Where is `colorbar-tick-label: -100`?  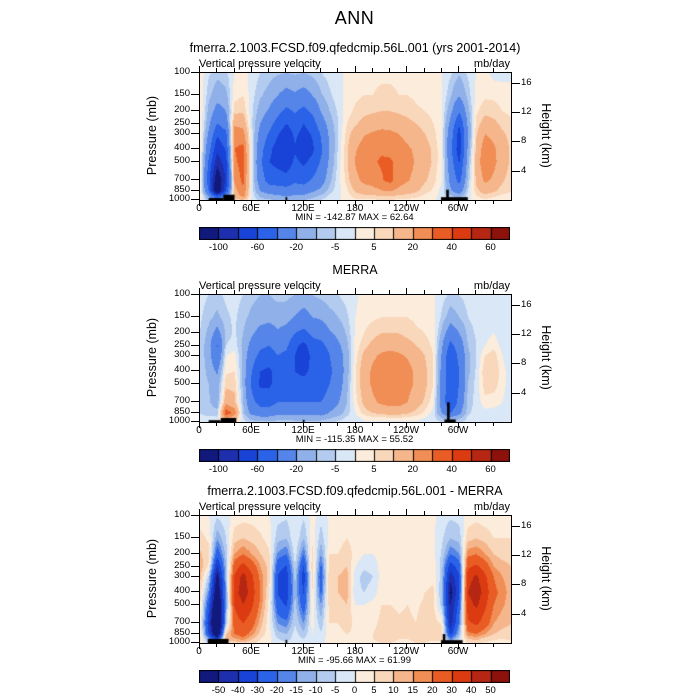 colorbar-tick-label: -100 is located at coordinates (218, 469).